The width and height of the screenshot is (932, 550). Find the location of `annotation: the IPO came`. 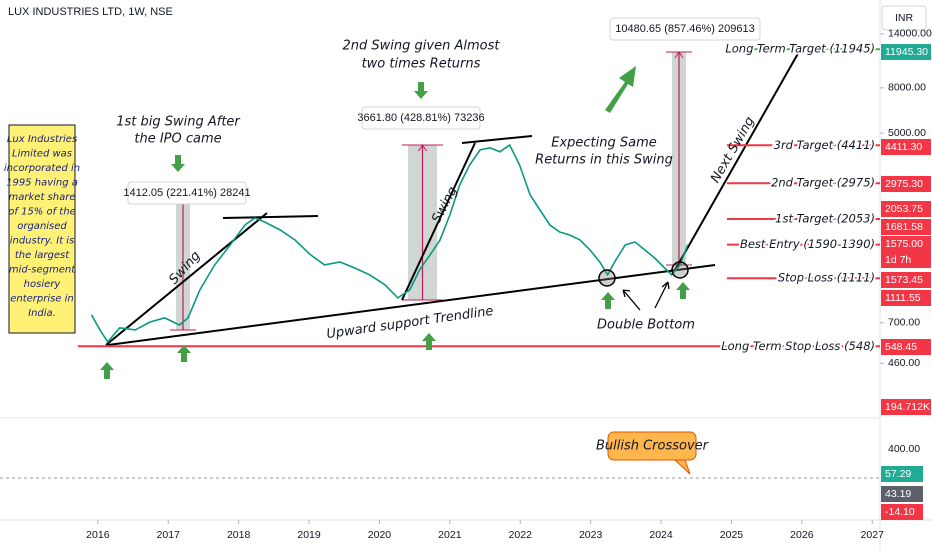

annotation: the IPO came is located at coordinates (177, 139).